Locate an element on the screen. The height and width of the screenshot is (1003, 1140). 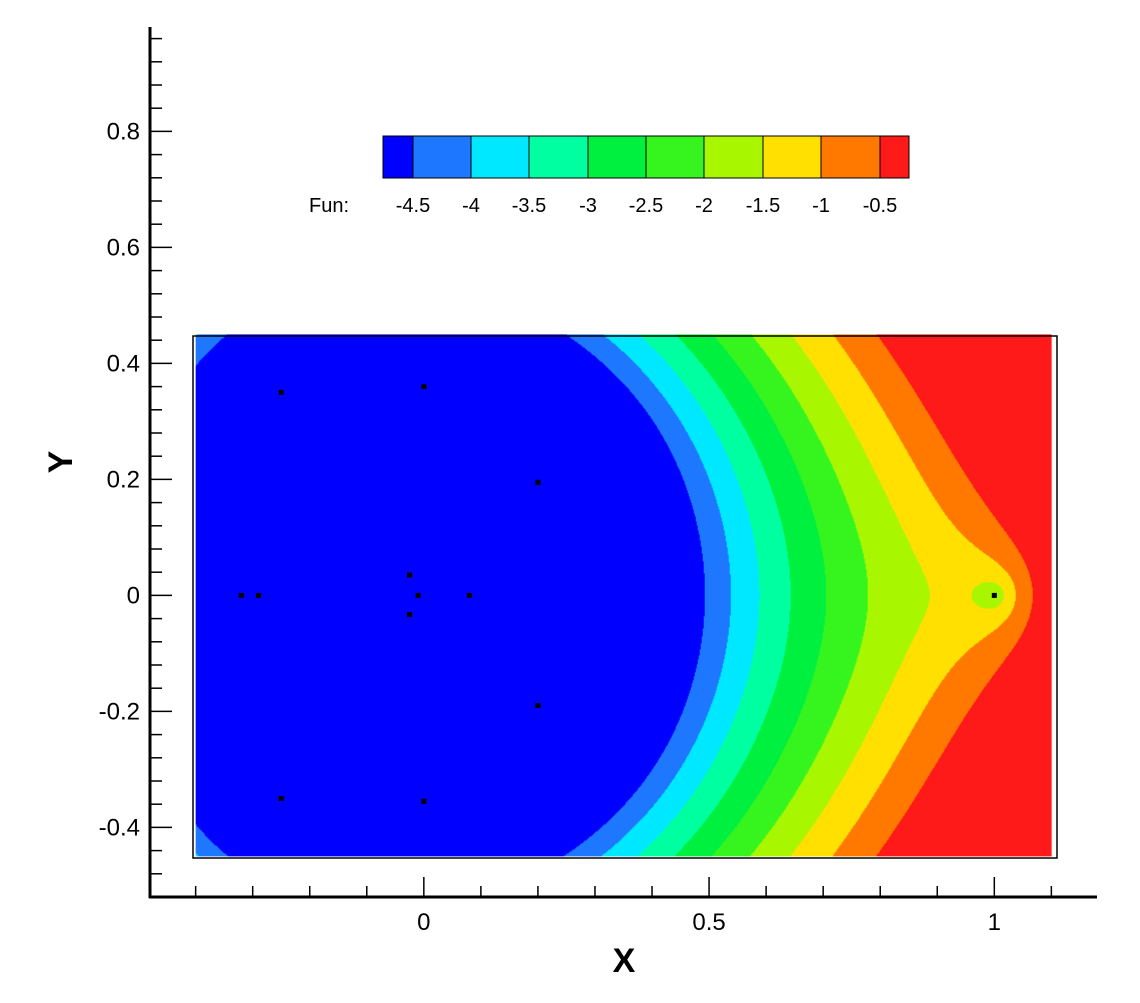
x-axis-ticks: 0 0.5 1 is located at coordinates (623, 906).